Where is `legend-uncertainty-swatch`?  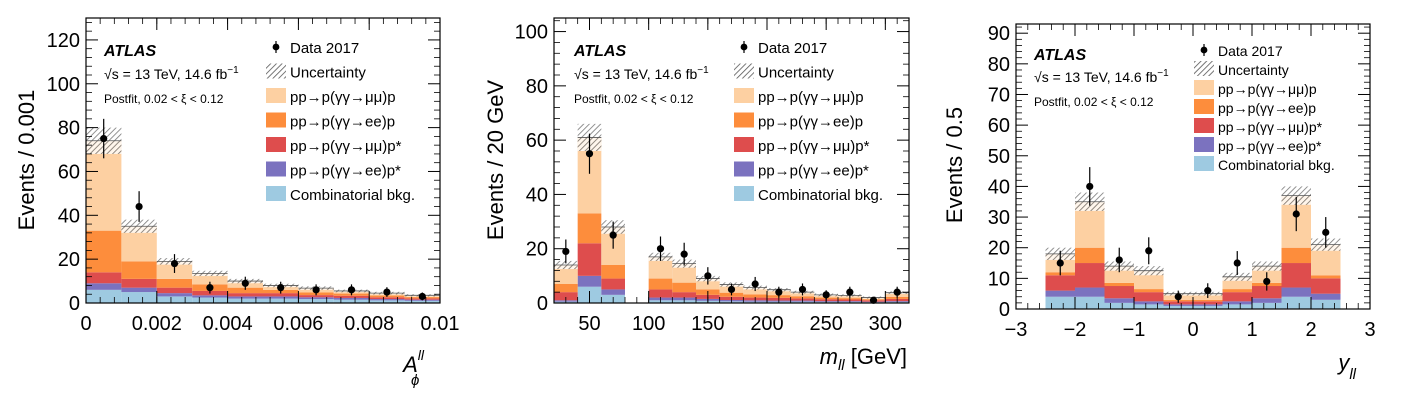 legend-uncertainty-swatch is located at coordinates (1204, 68).